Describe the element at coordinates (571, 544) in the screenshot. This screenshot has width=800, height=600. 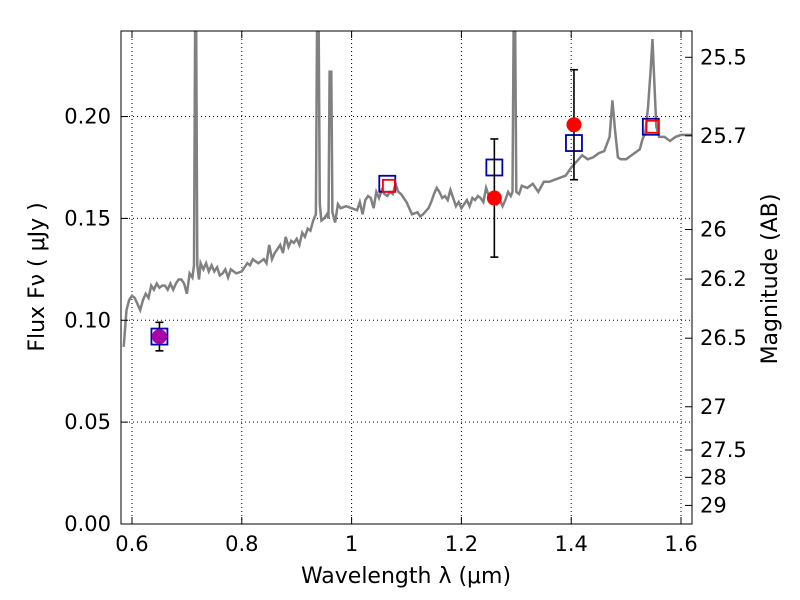
I see `x-tick-label: 1.4` at that location.